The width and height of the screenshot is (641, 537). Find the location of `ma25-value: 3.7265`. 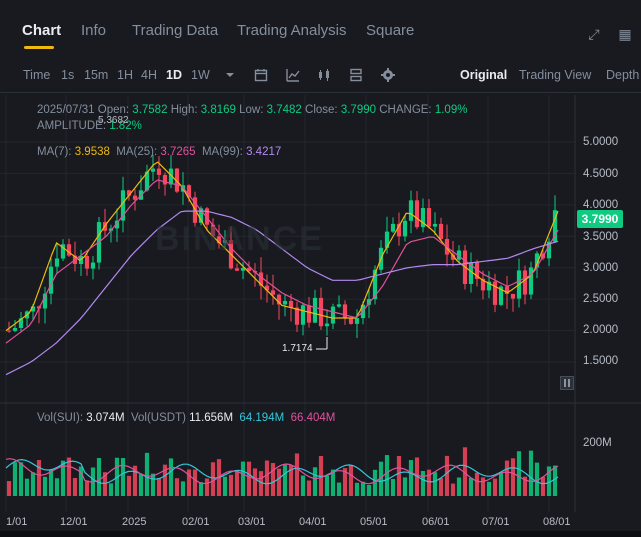

ma25-value: 3.7265 is located at coordinates (178, 152).